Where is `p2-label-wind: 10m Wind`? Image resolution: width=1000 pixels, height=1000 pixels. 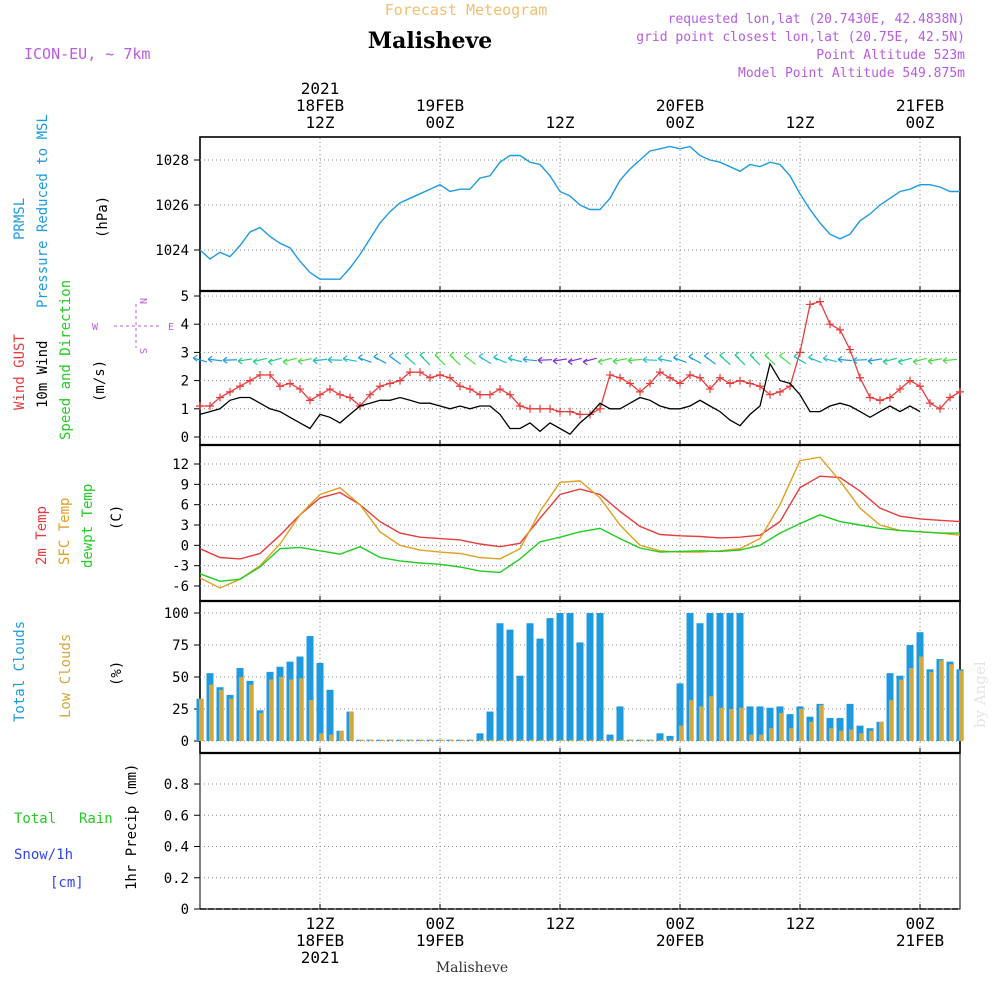 p2-label-wind: 10m Wind is located at coordinates (43, 374).